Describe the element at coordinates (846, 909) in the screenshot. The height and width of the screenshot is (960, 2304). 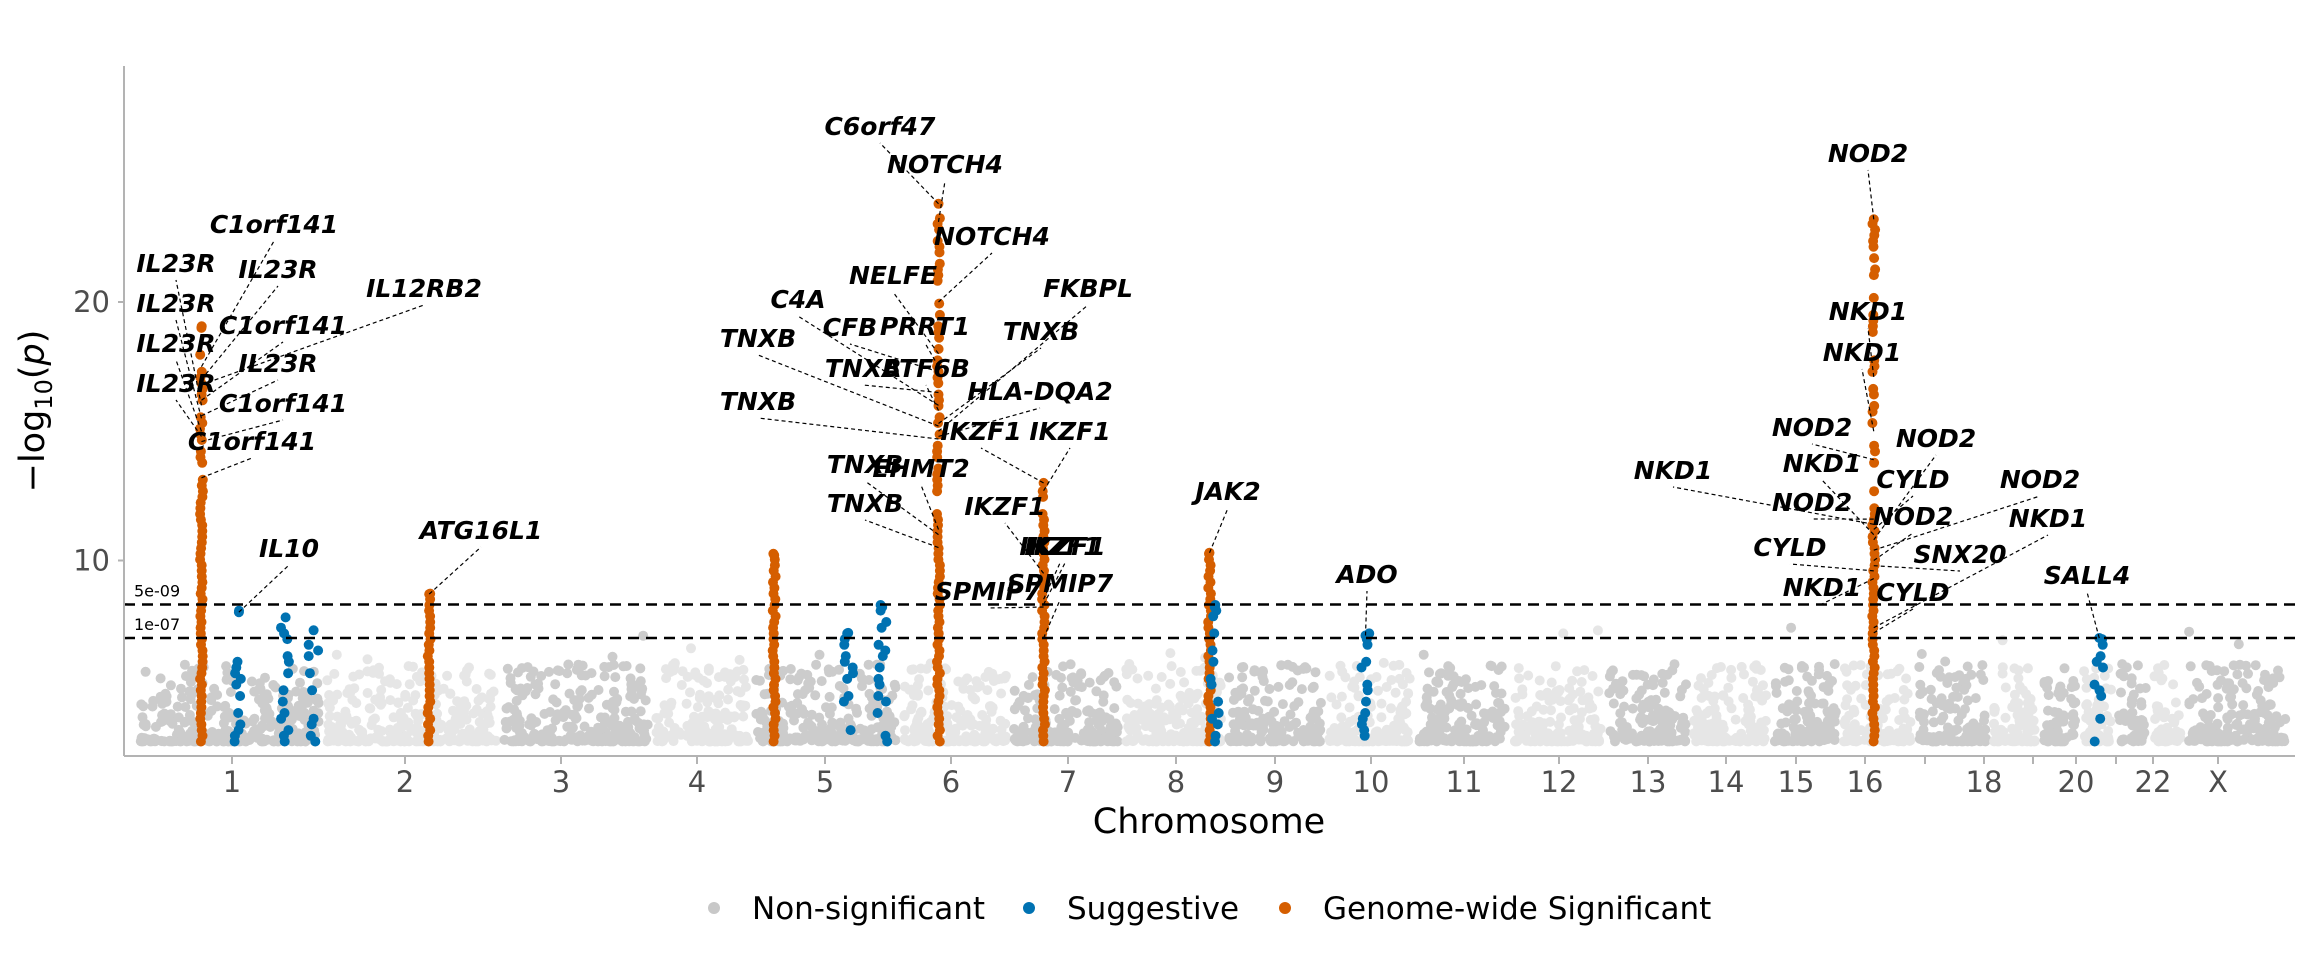
I see `legend-item: Non-significant` at that location.